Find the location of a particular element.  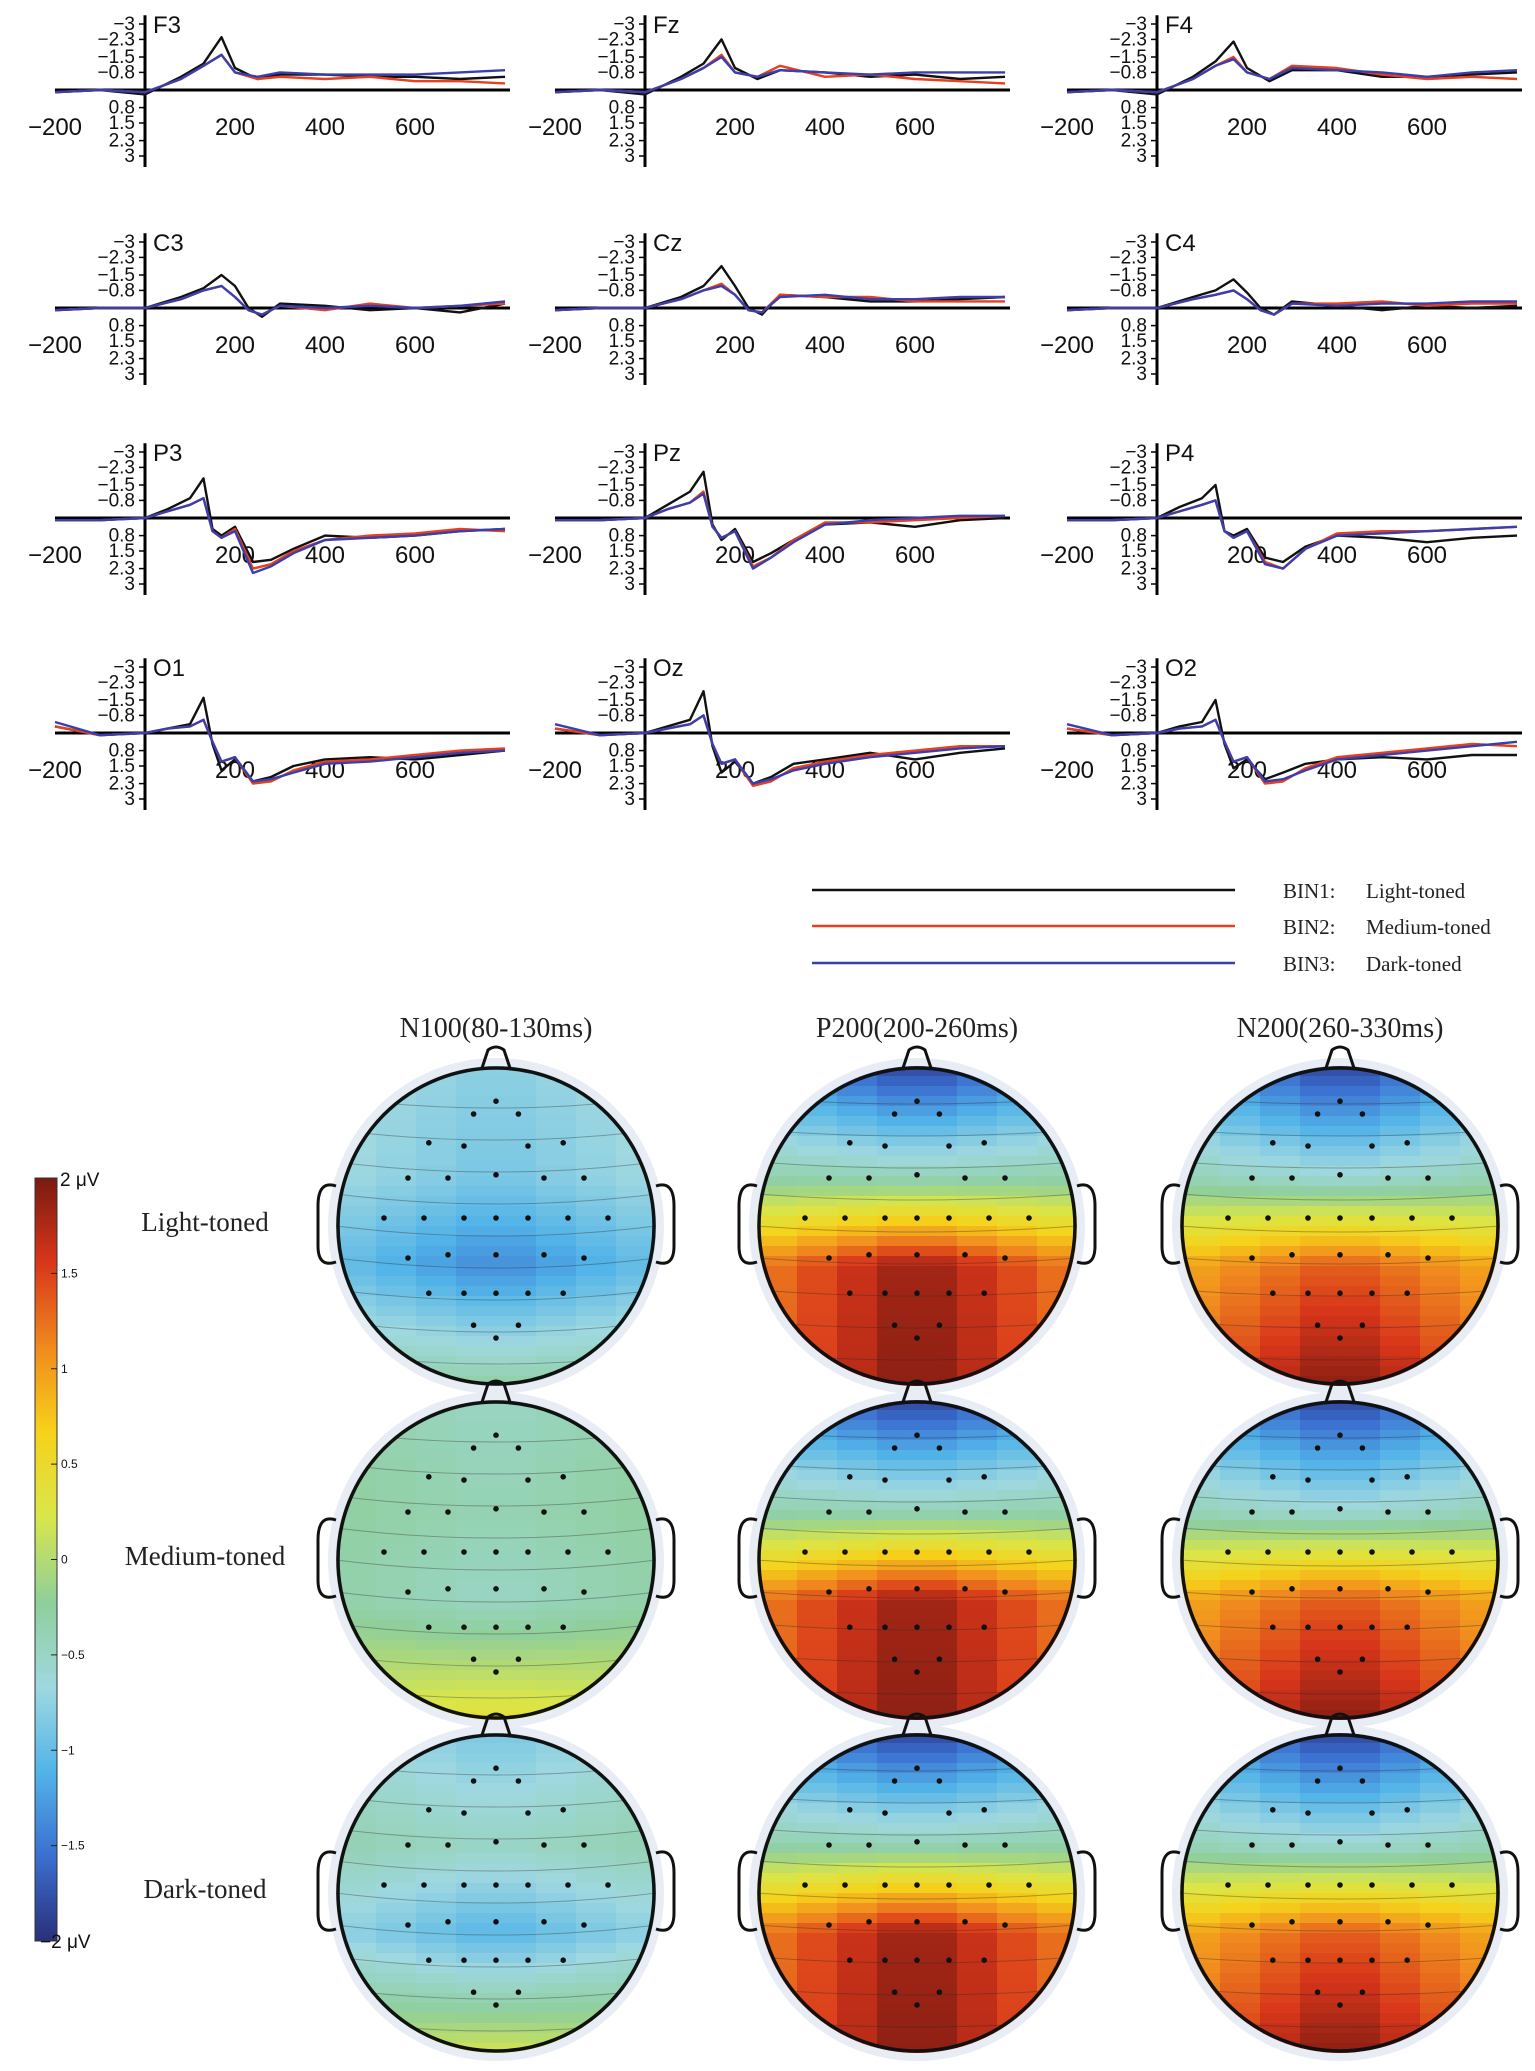

y-tick-label: −2.3 is located at coordinates (116, 682).